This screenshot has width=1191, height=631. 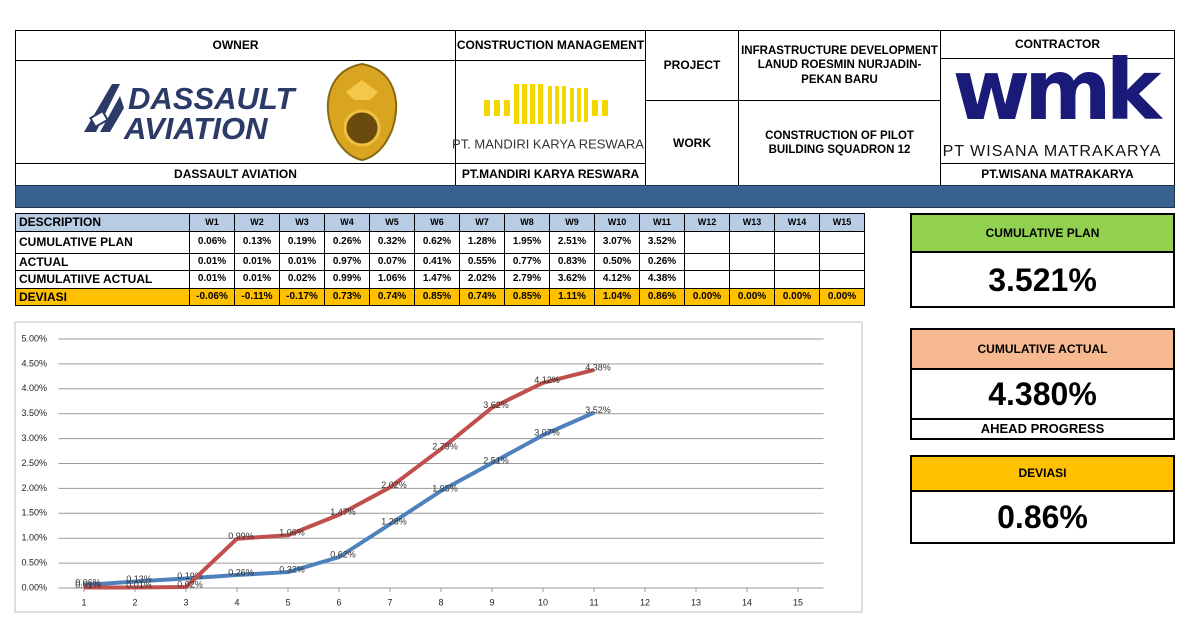 What do you see at coordinates (496, 460) in the screenshot?
I see `data-label: 2.51%` at bounding box center [496, 460].